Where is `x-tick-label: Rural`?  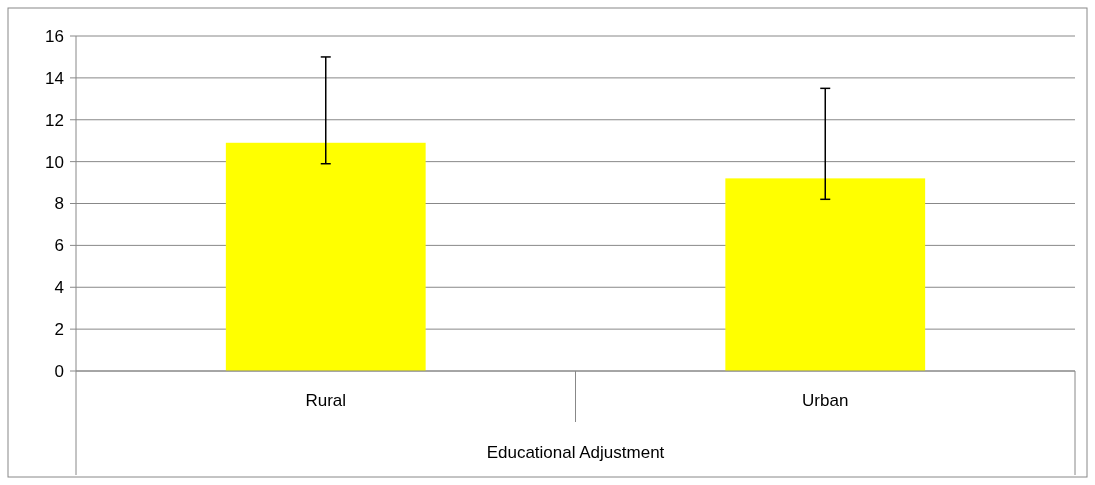
x-tick-label: Rural is located at coordinates (326, 400).